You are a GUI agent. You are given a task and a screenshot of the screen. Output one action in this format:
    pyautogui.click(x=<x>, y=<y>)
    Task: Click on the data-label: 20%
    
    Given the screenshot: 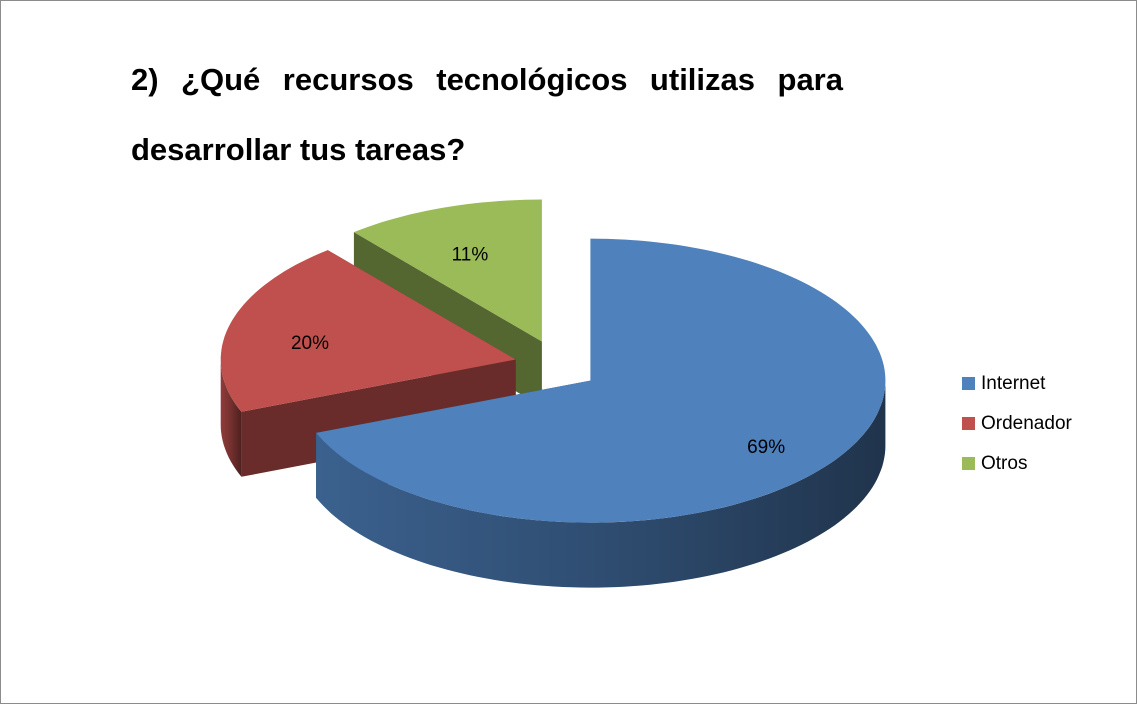 What is the action you would take?
    pyautogui.click(x=310, y=343)
    